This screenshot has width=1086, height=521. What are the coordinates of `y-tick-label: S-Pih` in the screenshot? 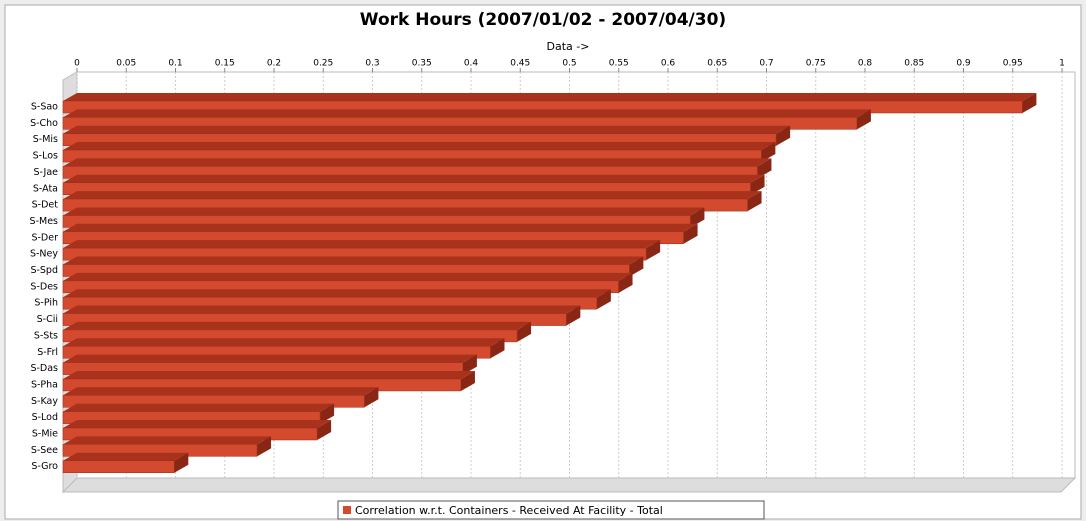 It's located at (46, 303).